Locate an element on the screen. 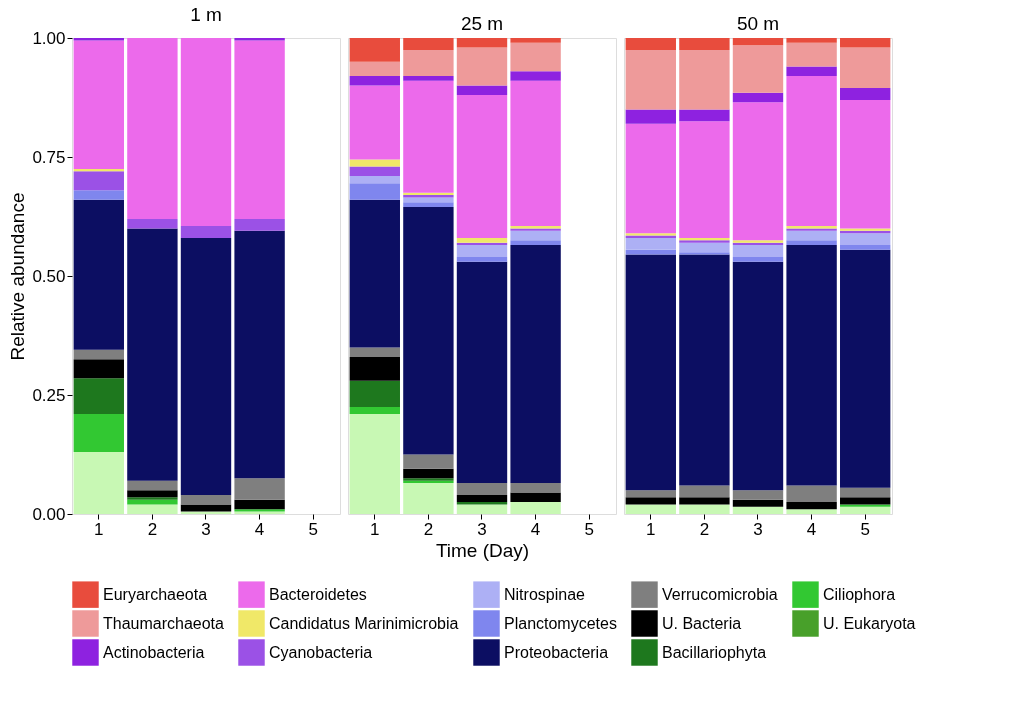 This screenshot has height=704, width=1010. y-tick-label: 0.25 is located at coordinates (49, 395).